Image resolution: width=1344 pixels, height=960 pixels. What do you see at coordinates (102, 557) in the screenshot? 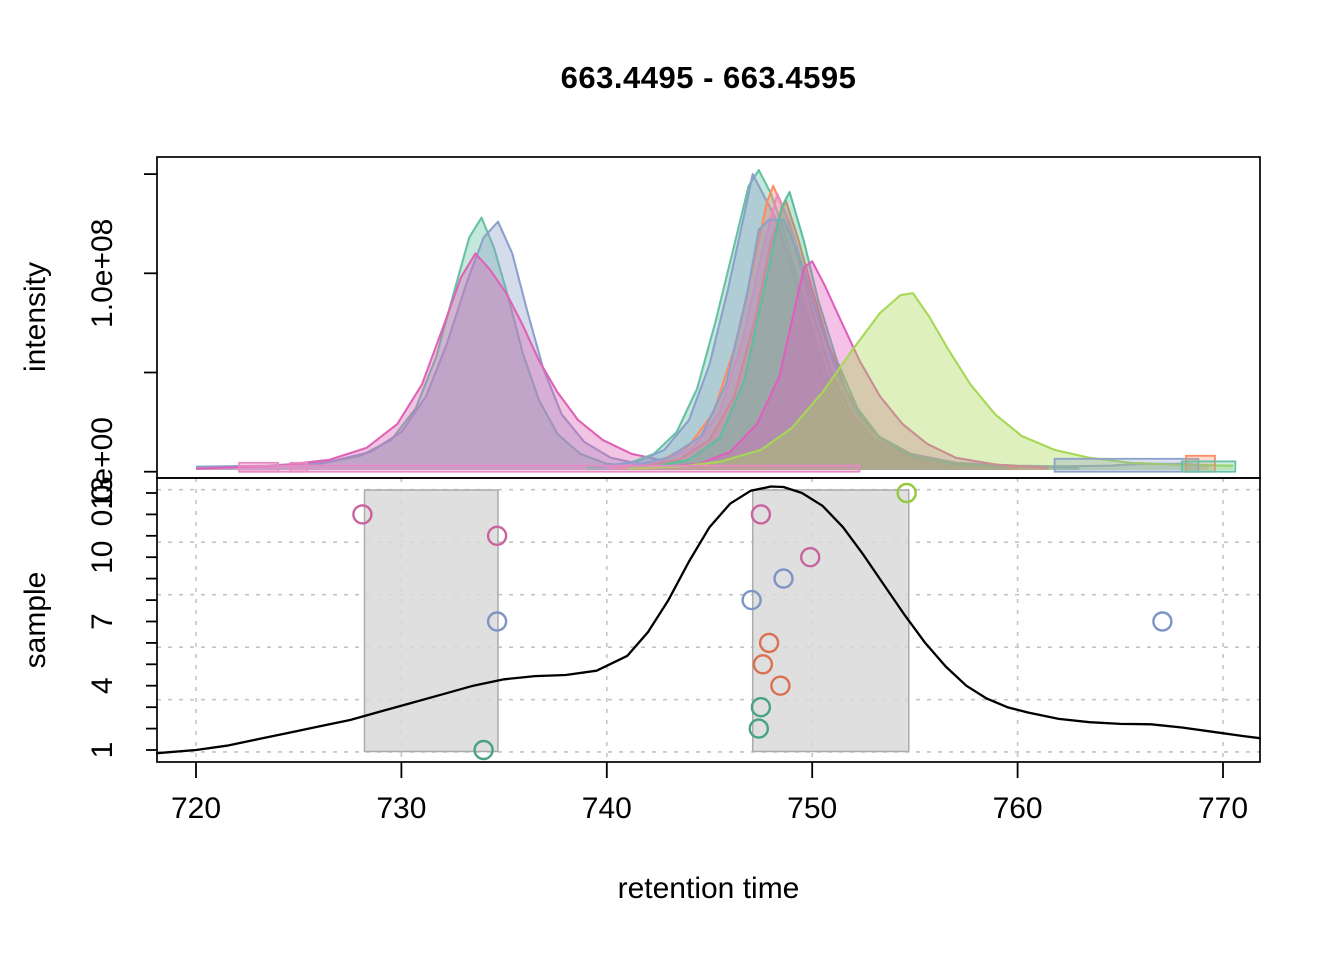
I see `sample-tick-label: 10` at bounding box center [102, 557].